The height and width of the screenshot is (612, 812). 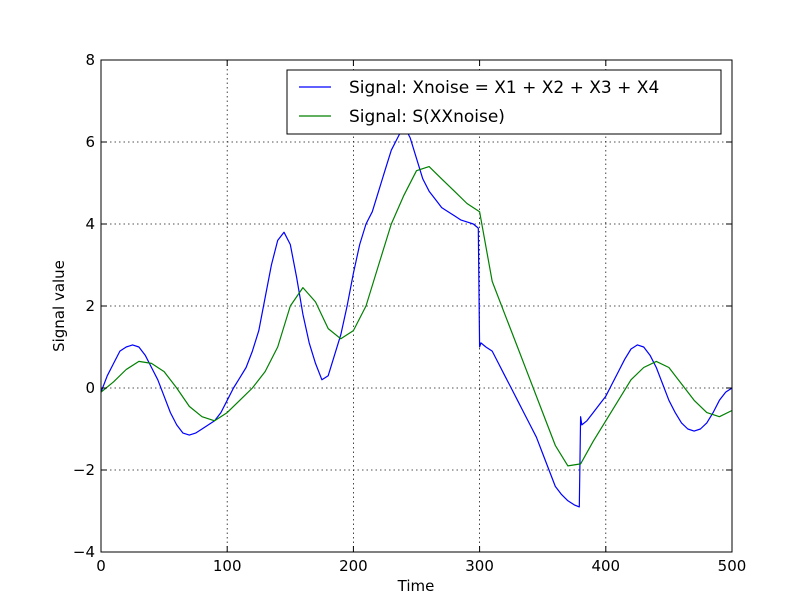 I want to click on x-tick-label: 100, so click(x=227, y=566).